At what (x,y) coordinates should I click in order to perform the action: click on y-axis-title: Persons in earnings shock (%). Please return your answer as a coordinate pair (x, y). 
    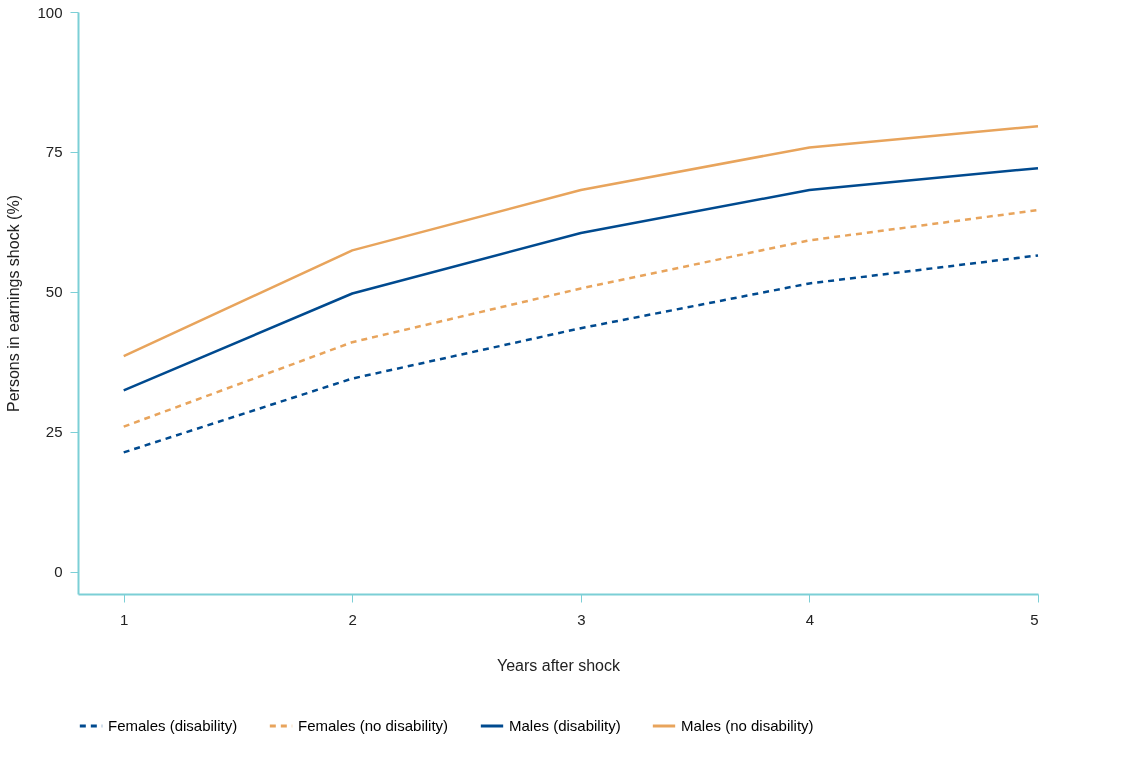
    Looking at the image, I should click on (14, 303).